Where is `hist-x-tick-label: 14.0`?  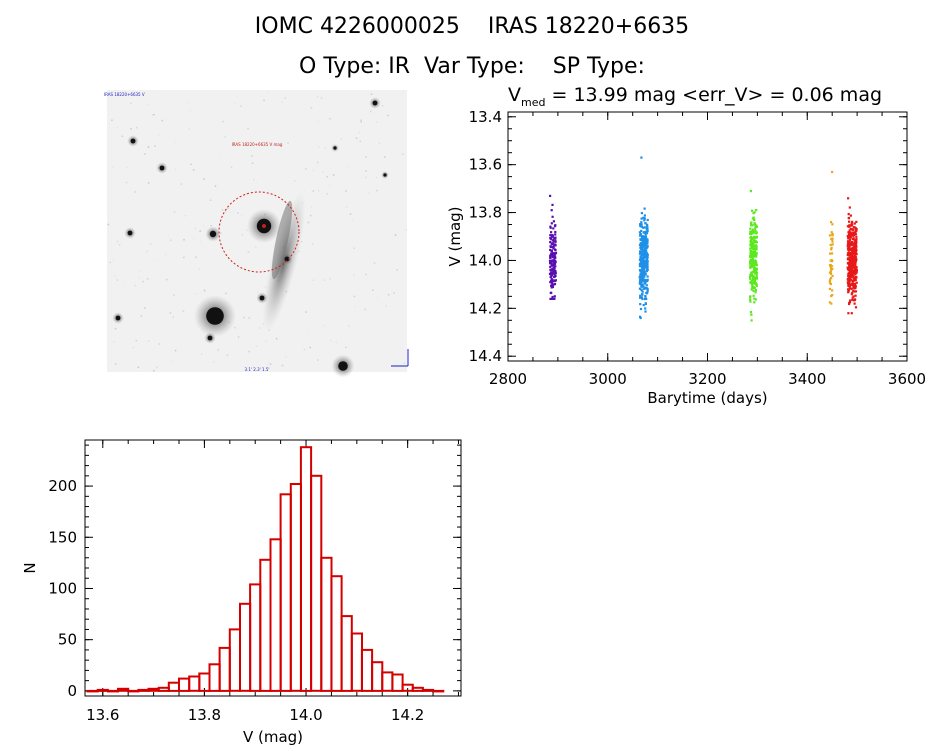
hist-x-tick-label: 14.0 is located at coordinates (305, 715).